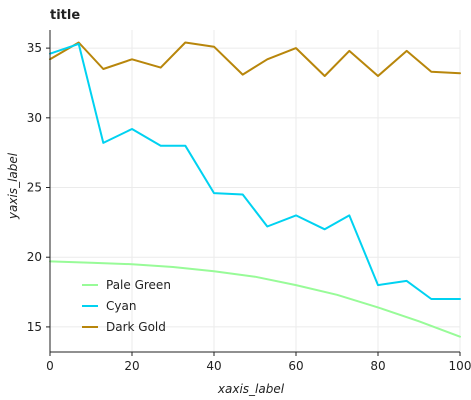 The width and height of the screenshot is (471, 400). What do you see at coordinates (255, 59) in the screenshot?
I see `series-line-dark-gold` at bounding box center [255, 59].